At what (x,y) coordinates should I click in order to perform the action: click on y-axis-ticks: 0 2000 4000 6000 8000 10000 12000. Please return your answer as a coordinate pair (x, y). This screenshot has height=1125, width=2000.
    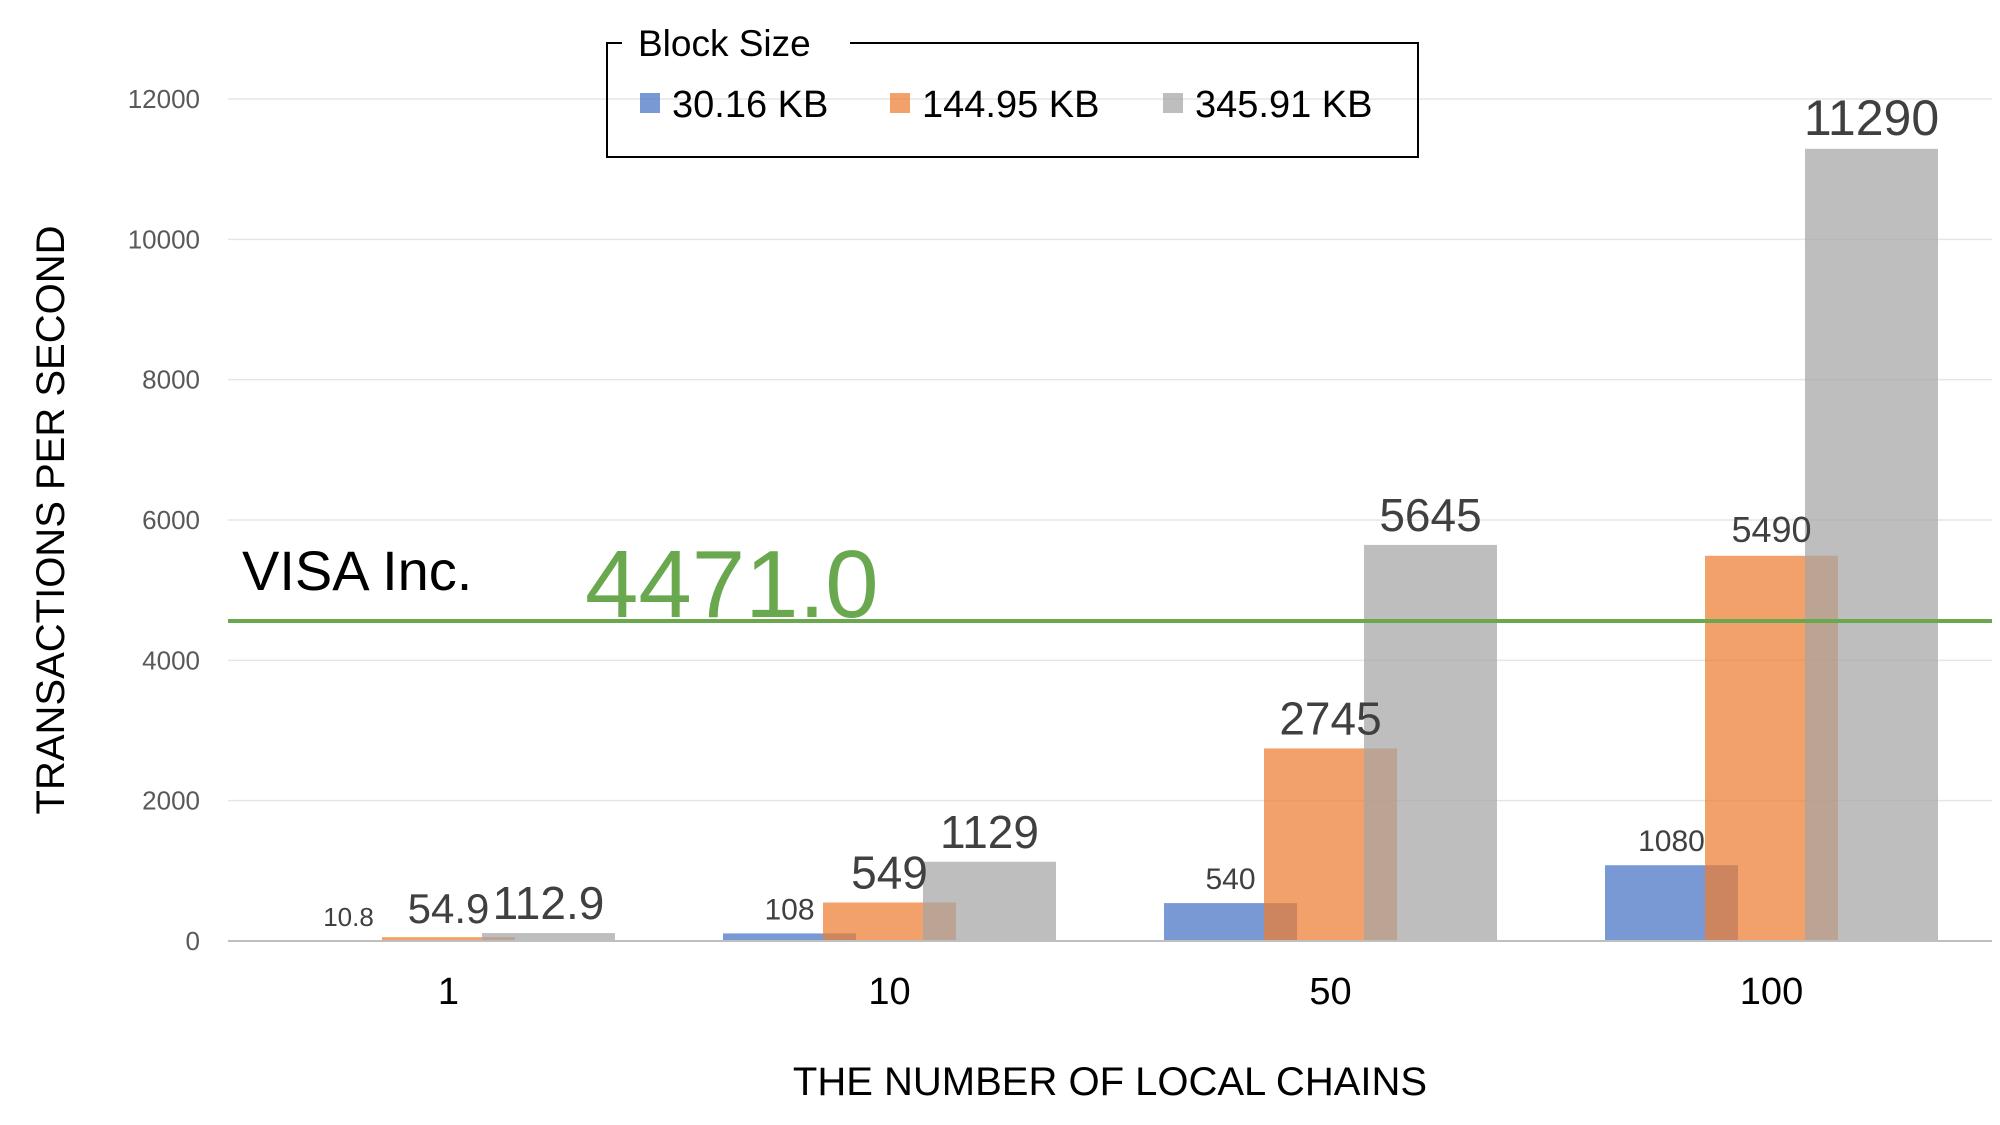
    Looking at the image, I should click on (164, 520).